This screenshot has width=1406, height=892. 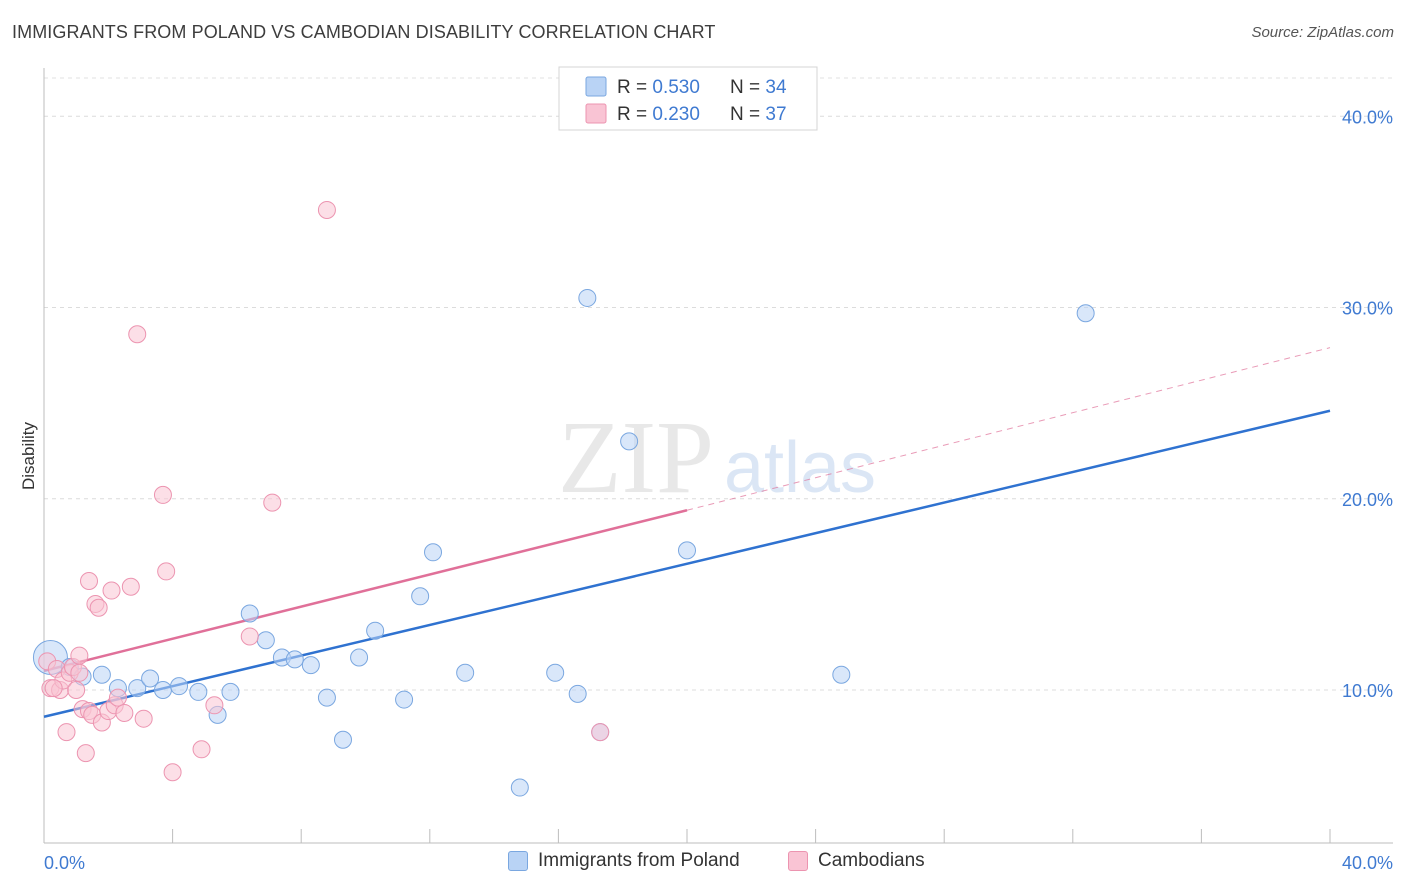 What do you see at coordinates (28, 455) in the screenshot?
I see `y-axis-label: Disability` at bounding box center [28, 455].